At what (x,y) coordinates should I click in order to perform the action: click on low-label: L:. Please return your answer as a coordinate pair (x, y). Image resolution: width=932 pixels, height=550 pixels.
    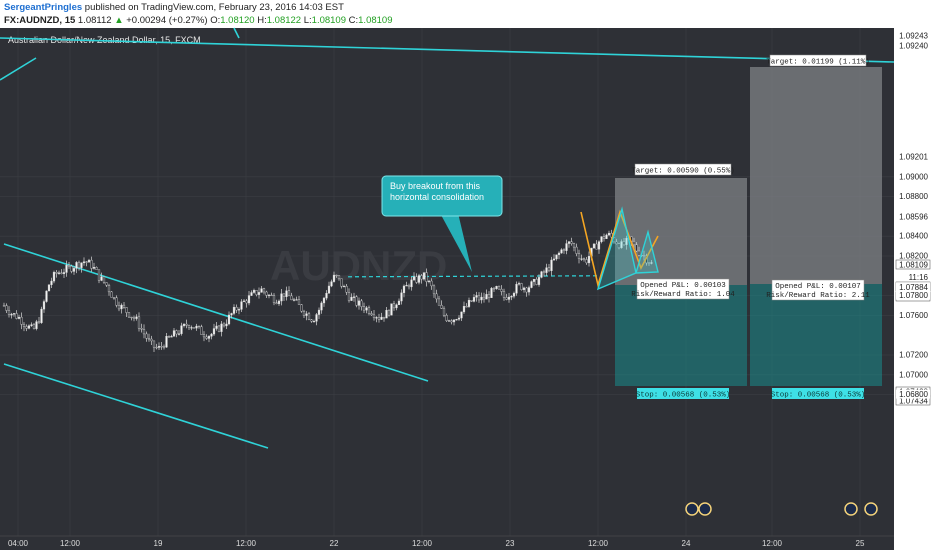
    Looking at the image, I should click on (307, 20).